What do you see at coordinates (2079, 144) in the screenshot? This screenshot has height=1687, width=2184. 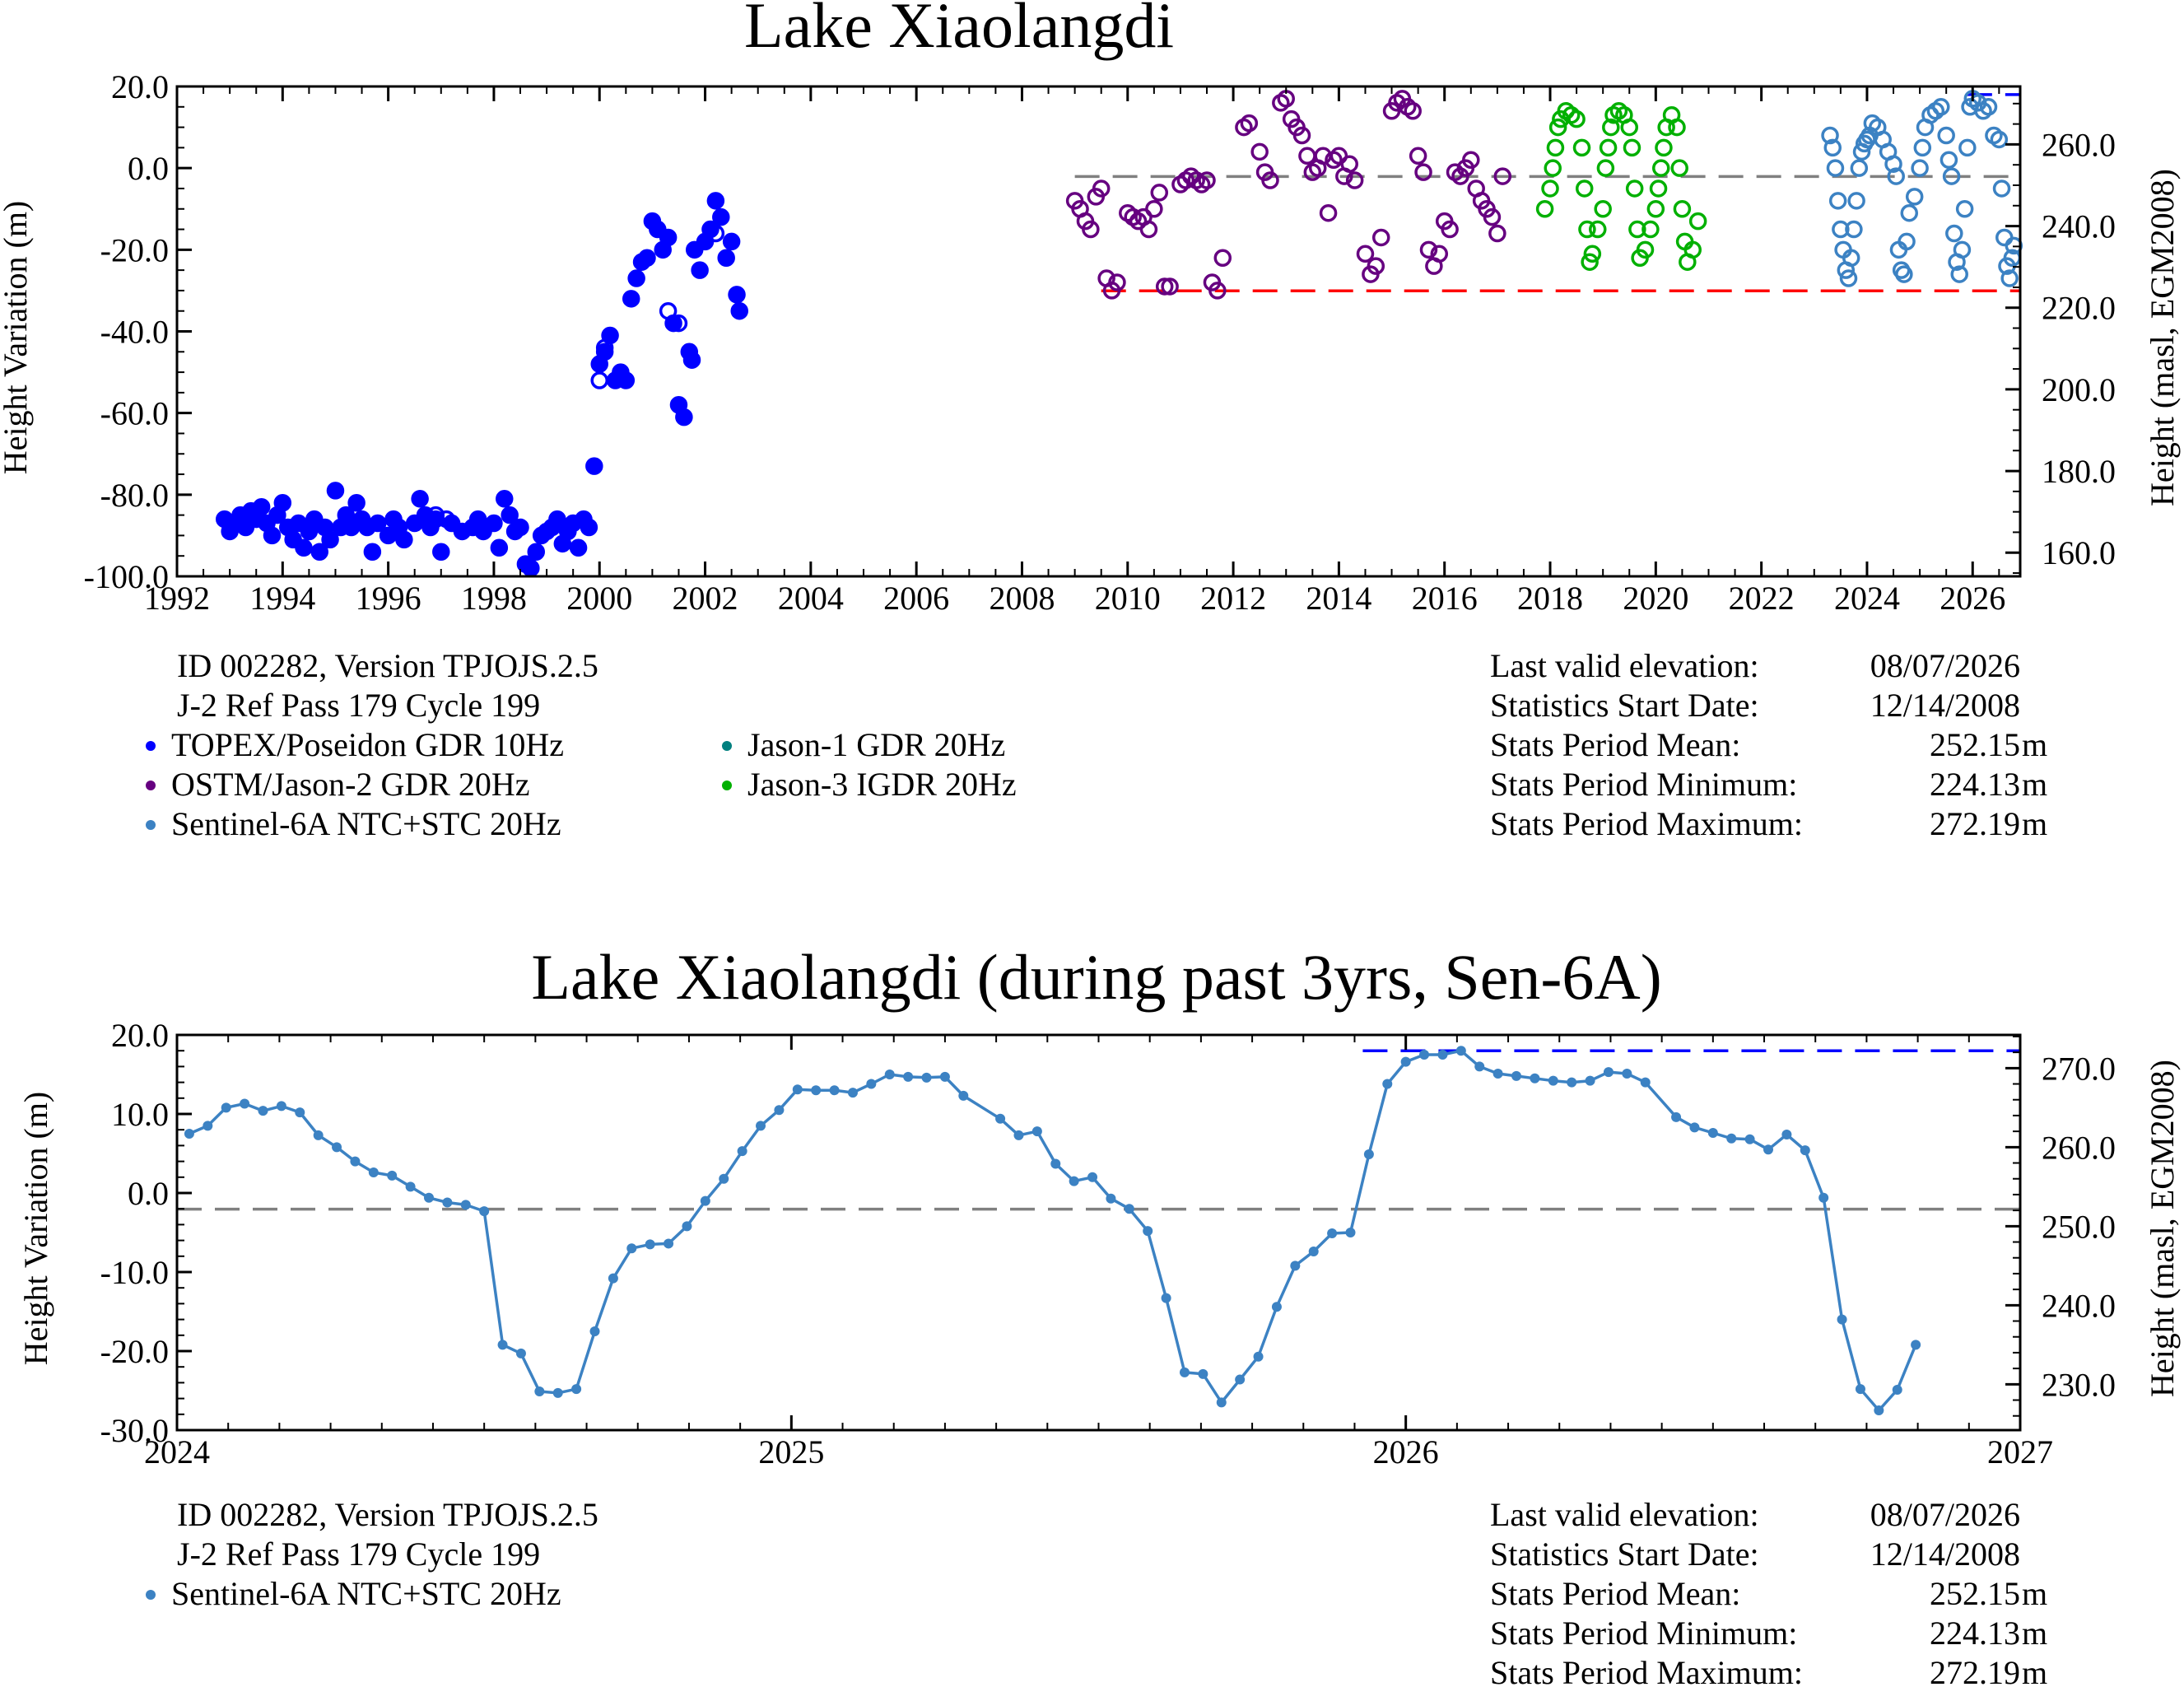 I see `y2-tick-label: 260.0` at bounding box center [2079, 144].